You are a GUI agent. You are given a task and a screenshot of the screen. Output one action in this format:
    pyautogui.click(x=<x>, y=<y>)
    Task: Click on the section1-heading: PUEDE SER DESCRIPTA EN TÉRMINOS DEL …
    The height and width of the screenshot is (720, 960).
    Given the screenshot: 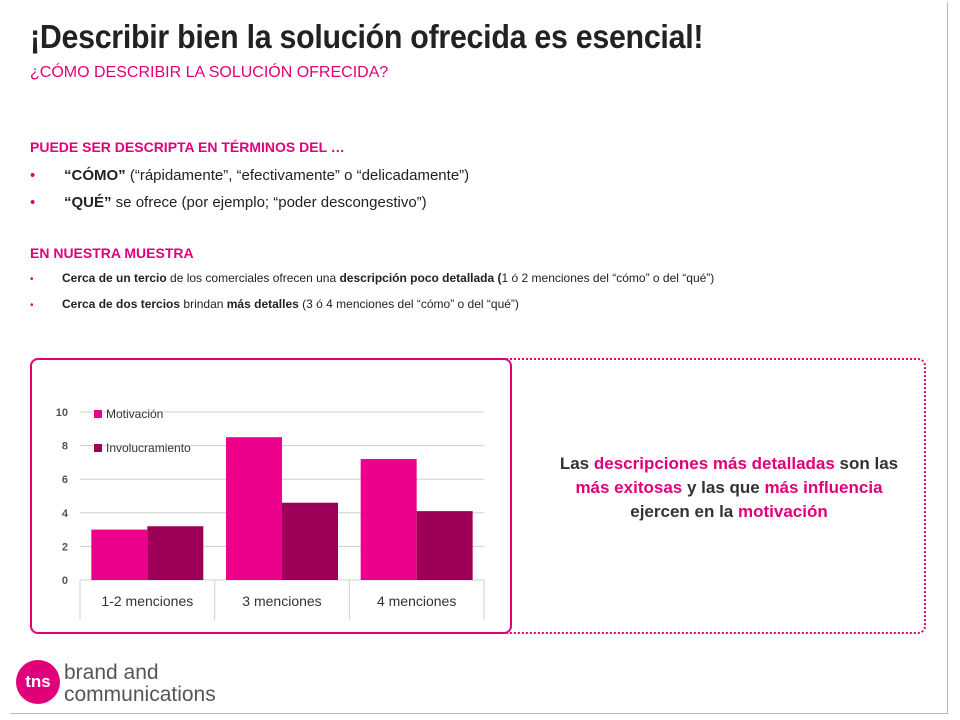 What is the action you would take?
    pyautogui.click(x=187, y=147)
    